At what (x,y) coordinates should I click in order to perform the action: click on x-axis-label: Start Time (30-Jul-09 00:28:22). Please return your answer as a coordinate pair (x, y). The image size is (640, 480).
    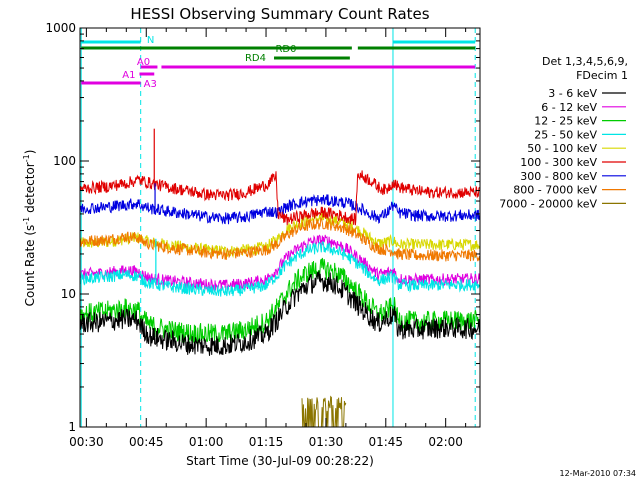
    Looking at the image, I should click on (280, 461).